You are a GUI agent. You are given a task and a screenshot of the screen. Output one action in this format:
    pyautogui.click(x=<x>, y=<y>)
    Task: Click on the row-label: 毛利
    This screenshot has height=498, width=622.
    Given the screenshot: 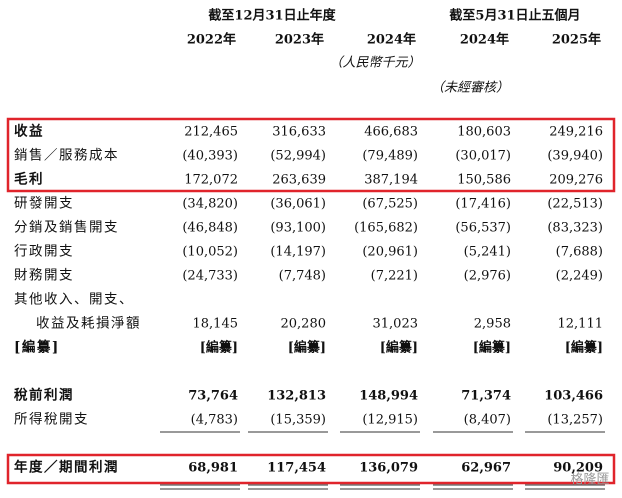 What is the action you would take?
    pyautogui.click(x=29, y=179)
    